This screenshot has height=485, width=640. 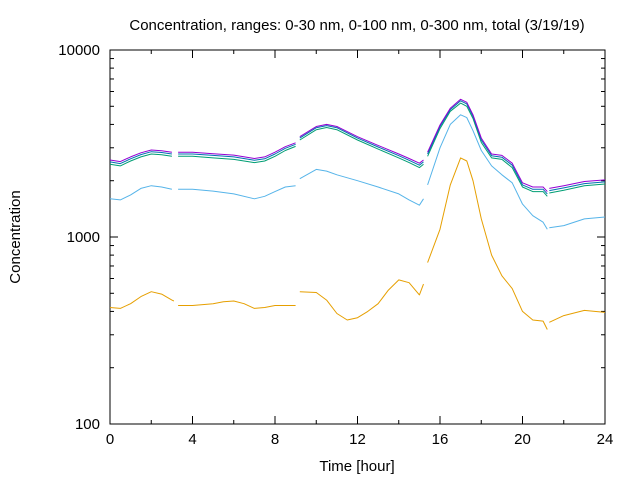 What do you see at coordinates (522, 439) in the screenshot?
I see `x-tick-label: 20` at bounding box center [522, 439].